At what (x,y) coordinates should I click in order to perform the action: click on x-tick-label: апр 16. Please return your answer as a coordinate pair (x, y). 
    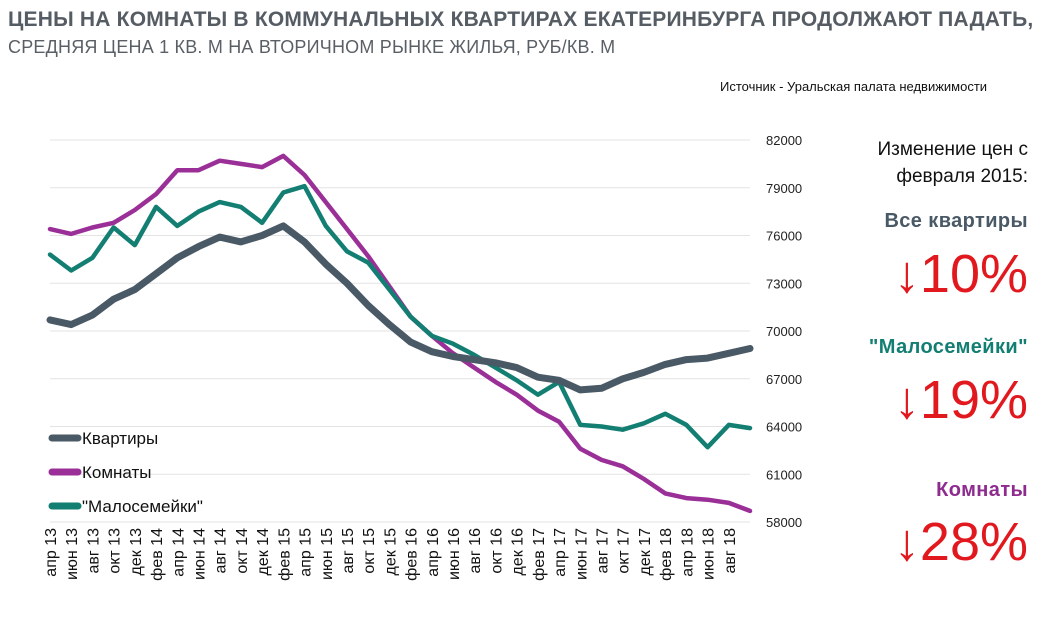
    Looking at the image, I should click on (433, 552).